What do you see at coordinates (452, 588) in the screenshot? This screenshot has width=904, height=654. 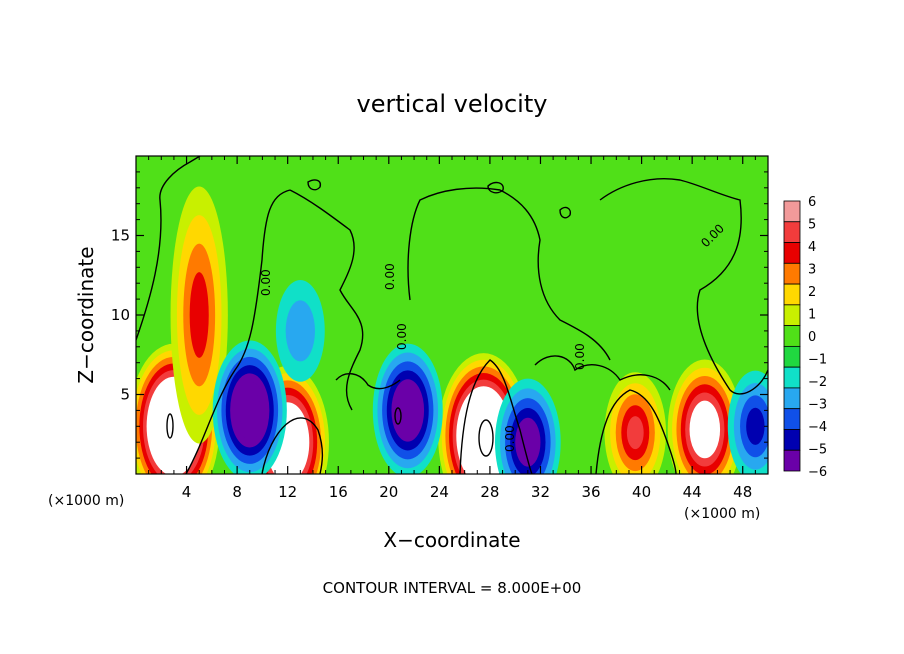 I see `contour-interval-note: CONTOUR INTERVAL = 8.000E+00` at bounding box center [452, 588].